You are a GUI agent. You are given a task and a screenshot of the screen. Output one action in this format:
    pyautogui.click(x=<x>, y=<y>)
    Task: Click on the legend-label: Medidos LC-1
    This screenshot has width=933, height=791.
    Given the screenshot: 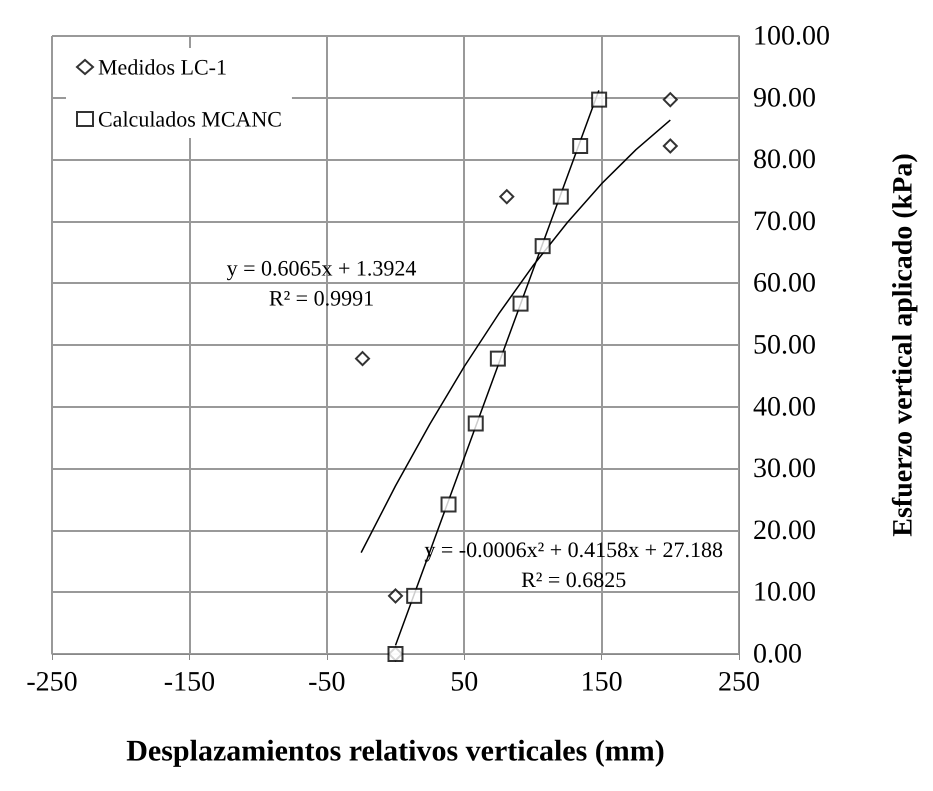 What is the action you would take?
    pyautogui.click(x=162, y=67)
    